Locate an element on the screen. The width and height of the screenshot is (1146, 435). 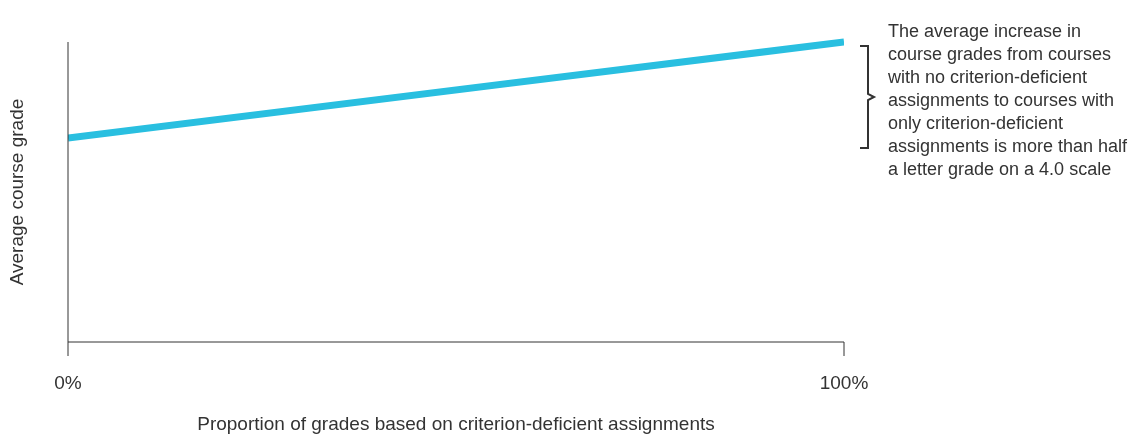
text: The average increase in course grades from courses with no criterion-deficient assignments to courses with only criterion-deficient assignments is more than half a letter grade on a 4.0 scale is located at coordinates (1008, 100).